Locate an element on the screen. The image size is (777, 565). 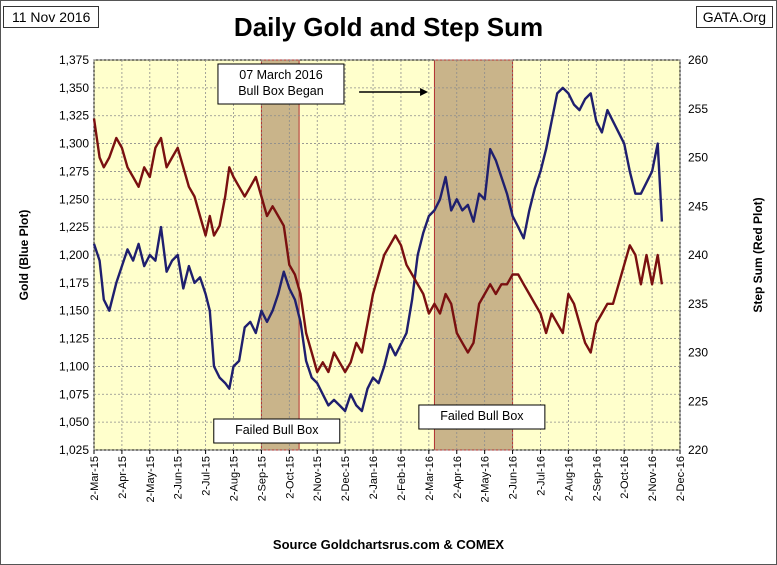
x-tick-label: 2-Nov-16 is located at coordinates (653, 478).